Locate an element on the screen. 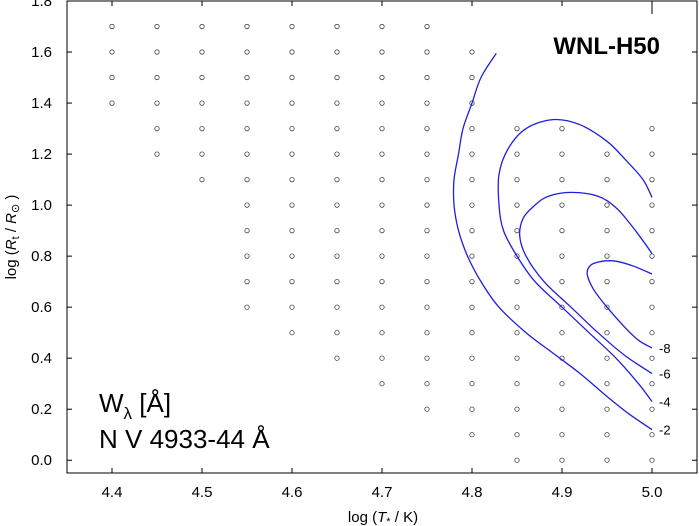 This screenshot has width=699, height=526. x-tick-label: 4.8 is located at coordinates (472, 492).